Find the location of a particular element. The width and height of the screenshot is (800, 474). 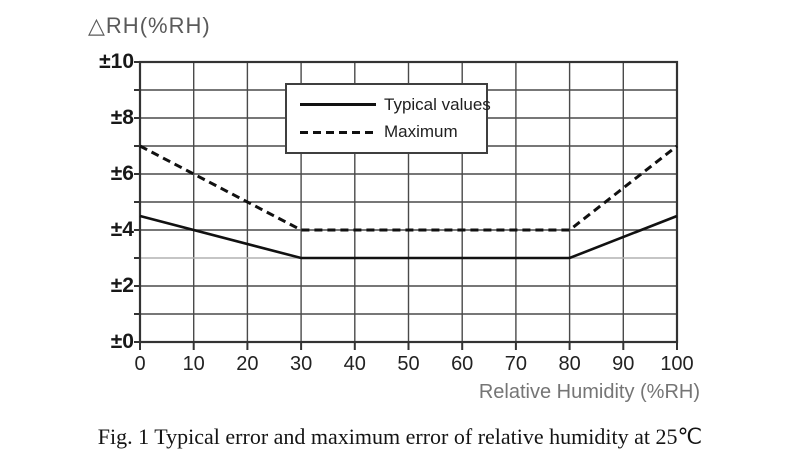

x-axis-title: Relative Humidity (%RH) is located at coordinates (589, 392).